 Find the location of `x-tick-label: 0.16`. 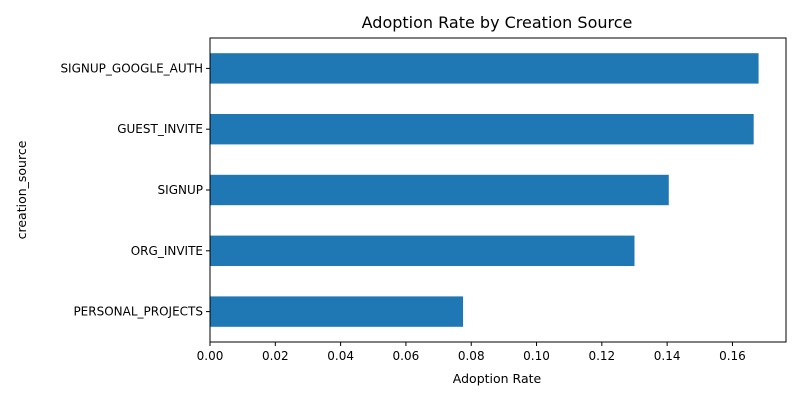

x-tick-label: 0.16 is located at coordinates (732, 356).